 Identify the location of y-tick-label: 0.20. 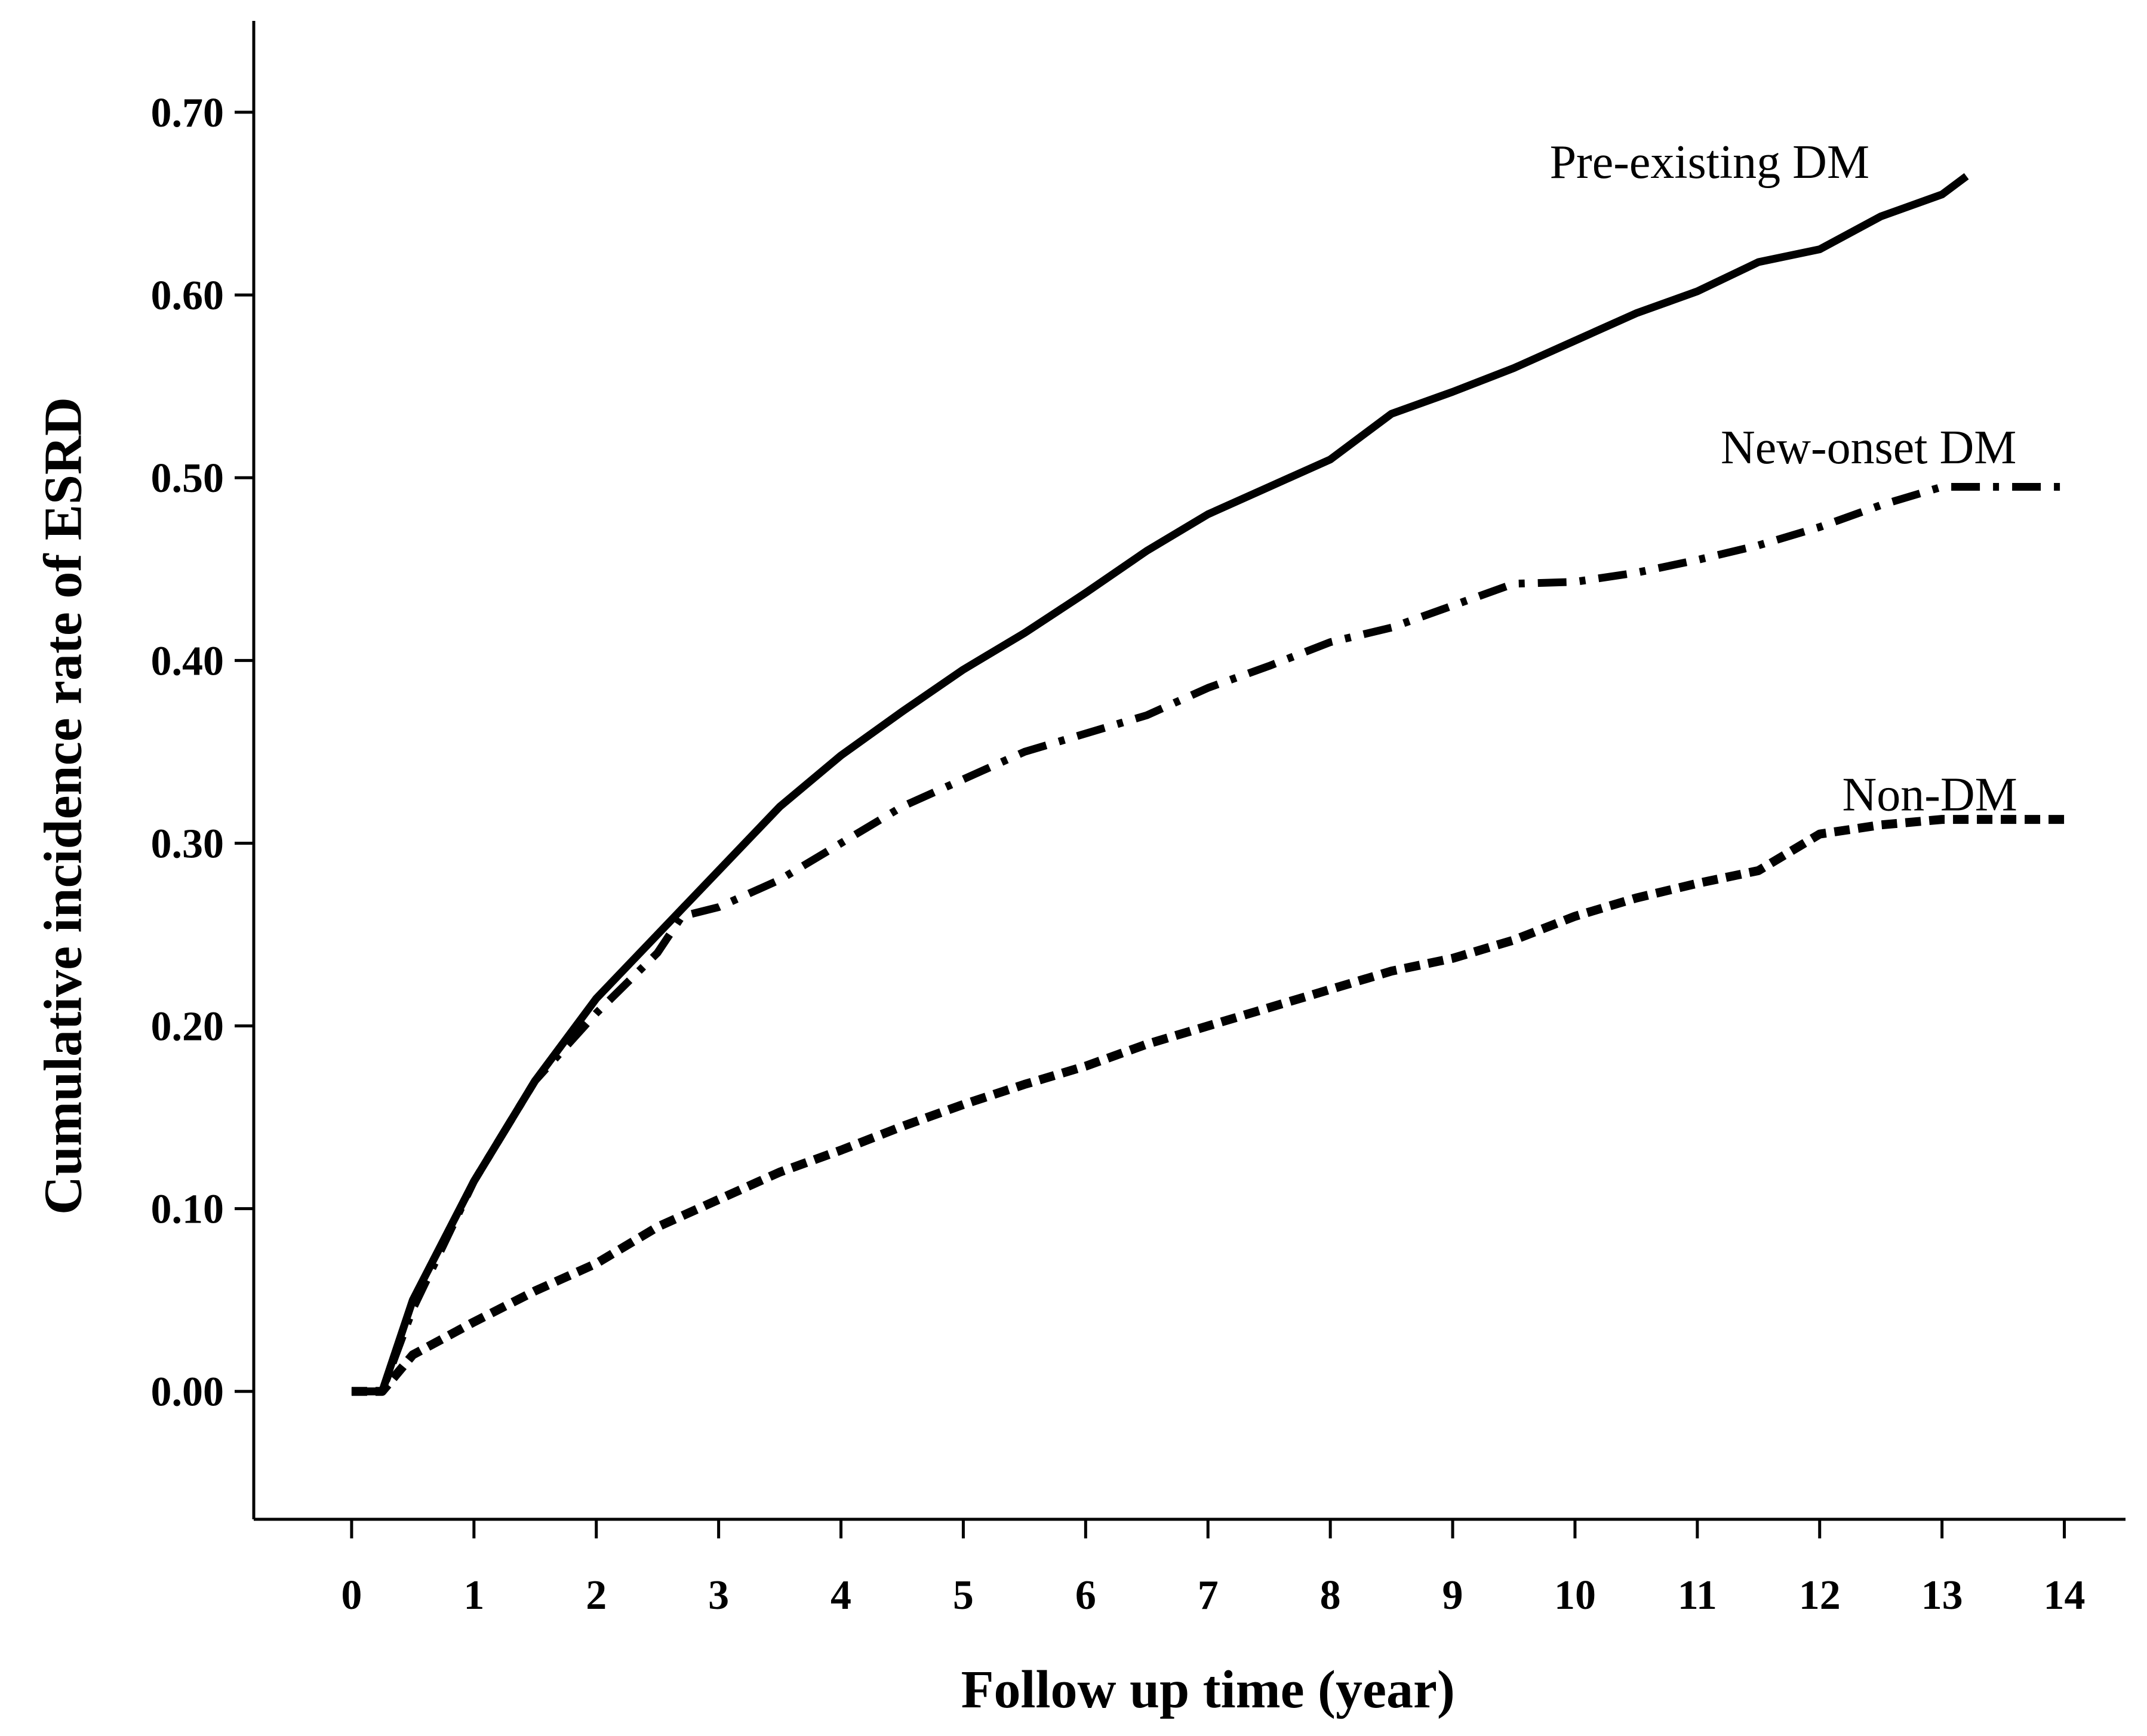
(187, 1027).